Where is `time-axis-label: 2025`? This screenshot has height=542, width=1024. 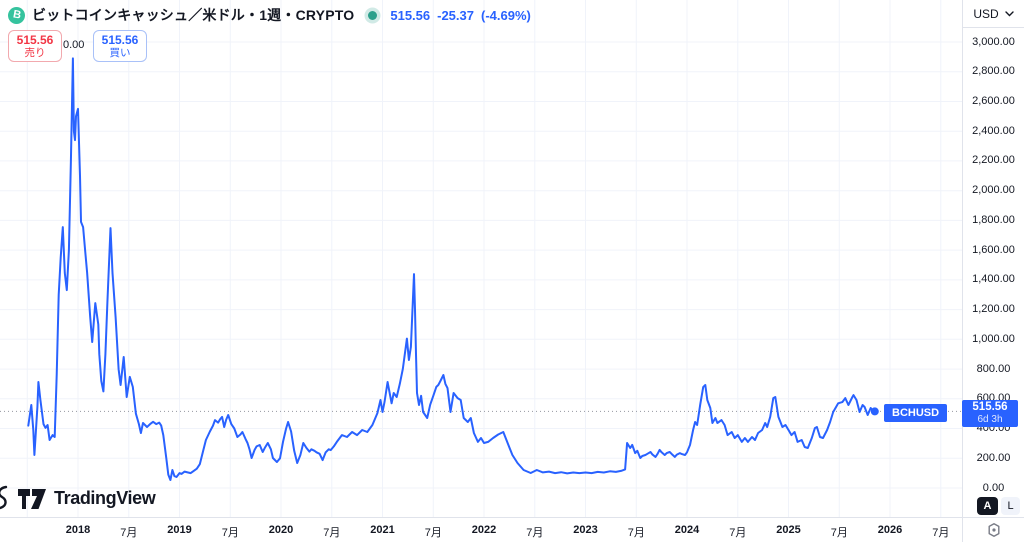 time-axis-label: 2025 is located at coordinates (788, 530).